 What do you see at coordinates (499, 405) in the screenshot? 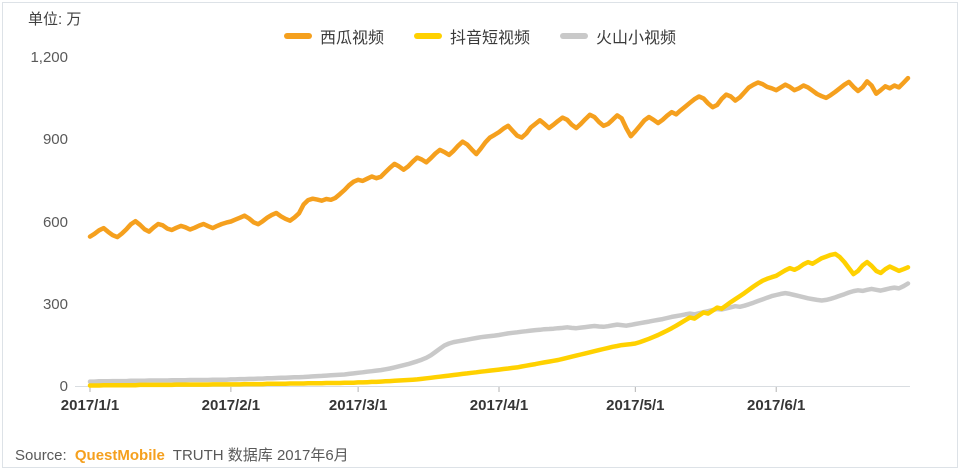
I see `x-tick-label: 2017/4/1` at bounding box center [499, 405].